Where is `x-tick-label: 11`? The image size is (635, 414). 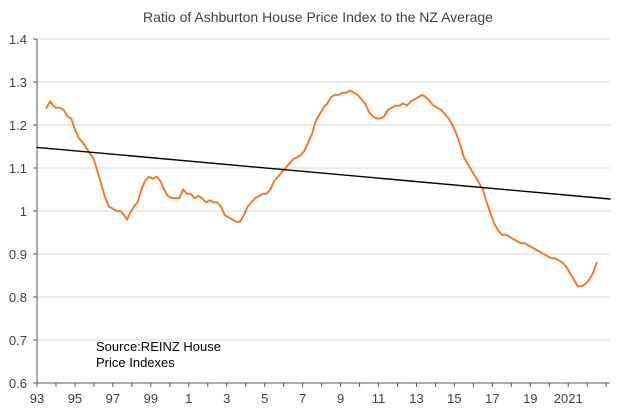
x-tick-label: 11 is located at coordinates (379, 398).